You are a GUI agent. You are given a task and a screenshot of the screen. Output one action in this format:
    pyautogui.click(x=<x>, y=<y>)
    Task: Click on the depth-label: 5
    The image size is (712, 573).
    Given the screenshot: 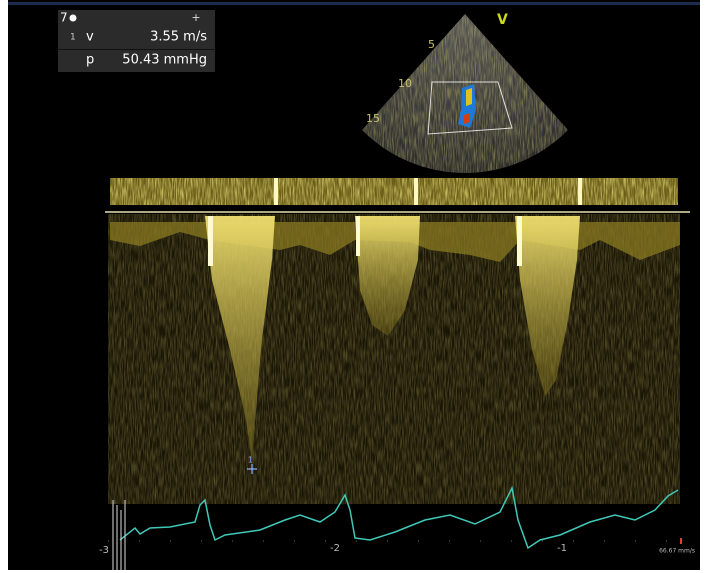 What is the action you would take?
    pyautogui.click(x=431, y=44)
    